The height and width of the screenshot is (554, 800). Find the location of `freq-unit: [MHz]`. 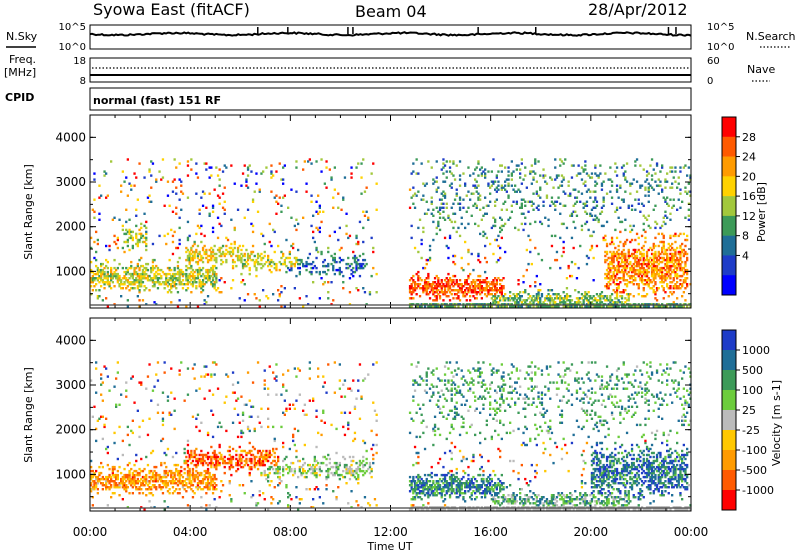

freq-unit: [MHz] is located at coordinates (20, 72).